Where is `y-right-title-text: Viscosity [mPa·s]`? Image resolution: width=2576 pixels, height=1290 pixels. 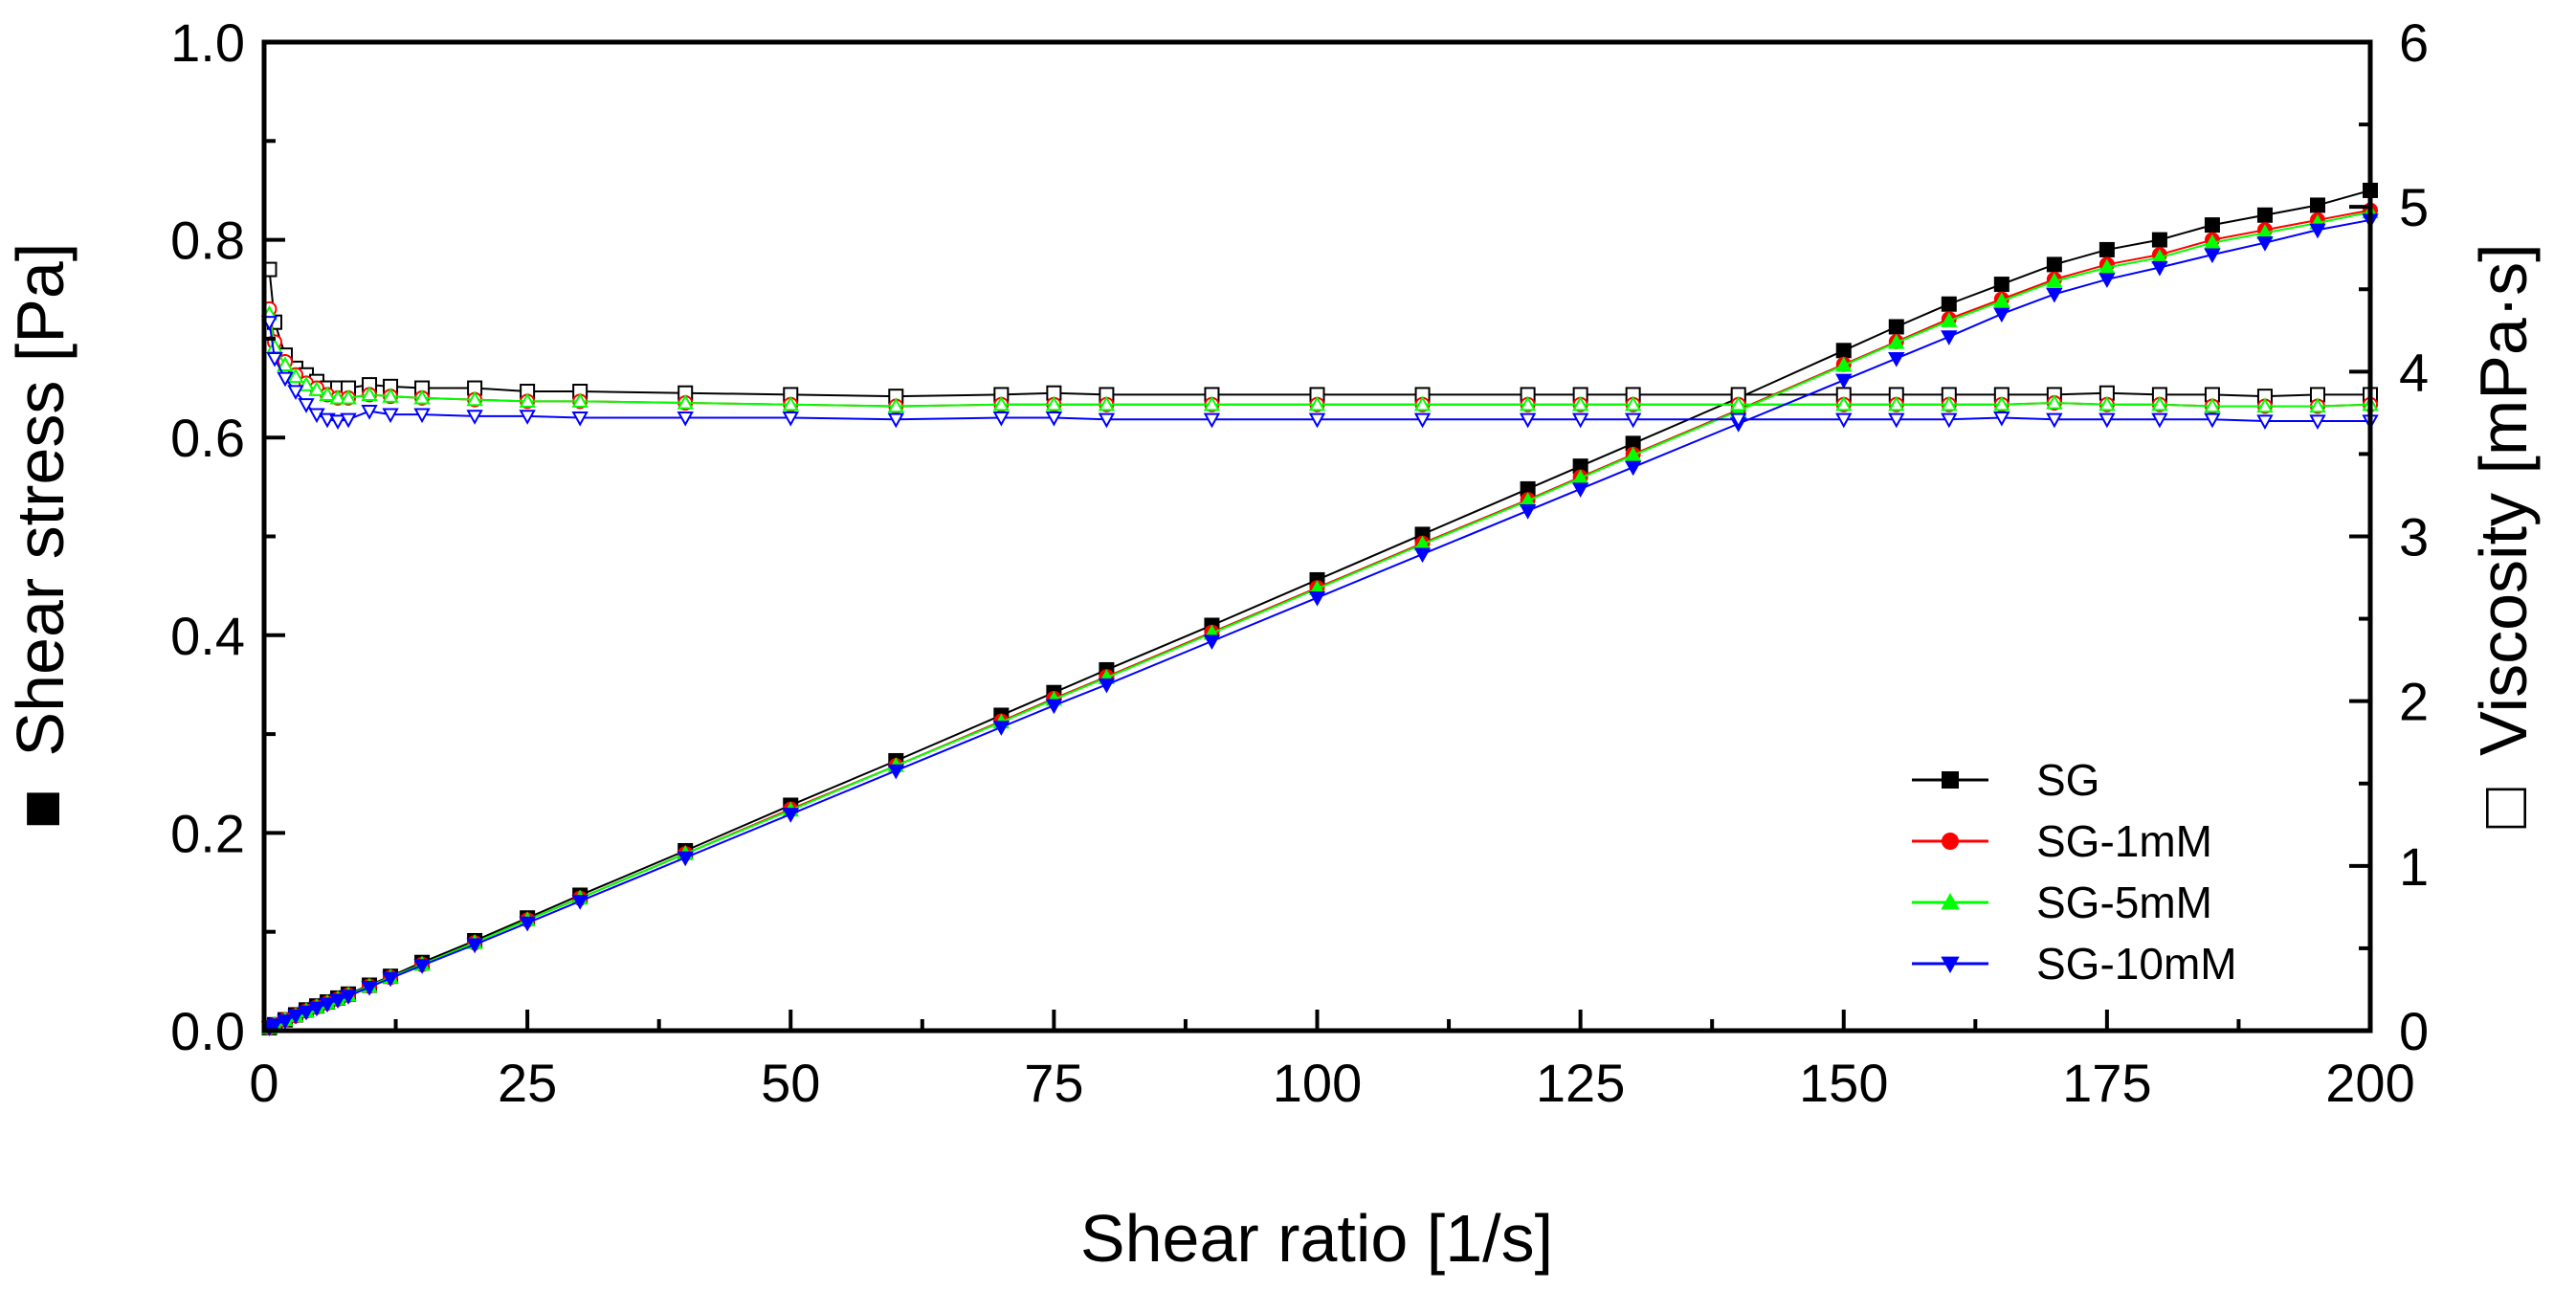
y-right-title-text: Viscosity [mPa·s] is located at coordinates (2503, 499).